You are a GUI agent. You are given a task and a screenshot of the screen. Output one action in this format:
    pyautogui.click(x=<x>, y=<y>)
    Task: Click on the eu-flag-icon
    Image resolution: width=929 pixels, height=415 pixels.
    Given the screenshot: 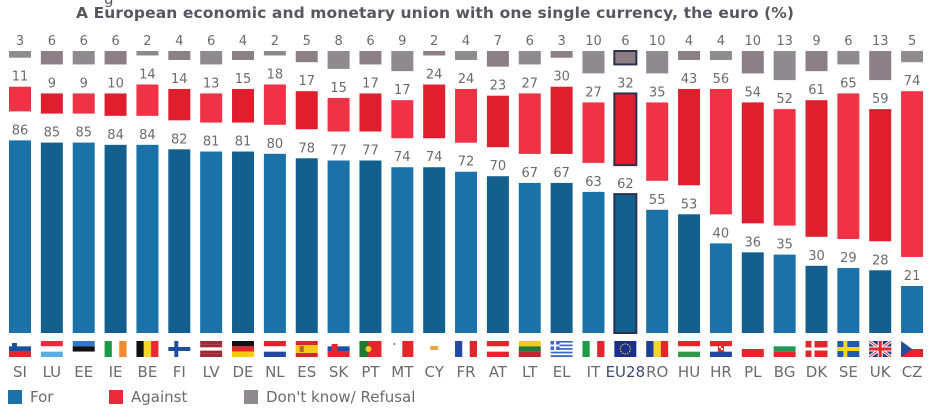 What is the action you would take?
    pyautogui.click(x=625, y=349)
    